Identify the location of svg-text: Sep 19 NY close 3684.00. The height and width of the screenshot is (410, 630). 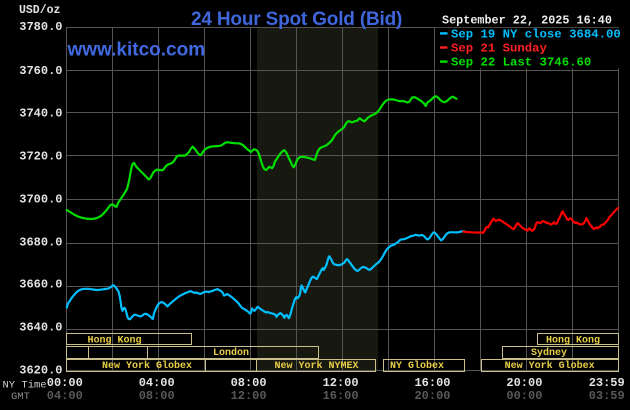
(536, 34).